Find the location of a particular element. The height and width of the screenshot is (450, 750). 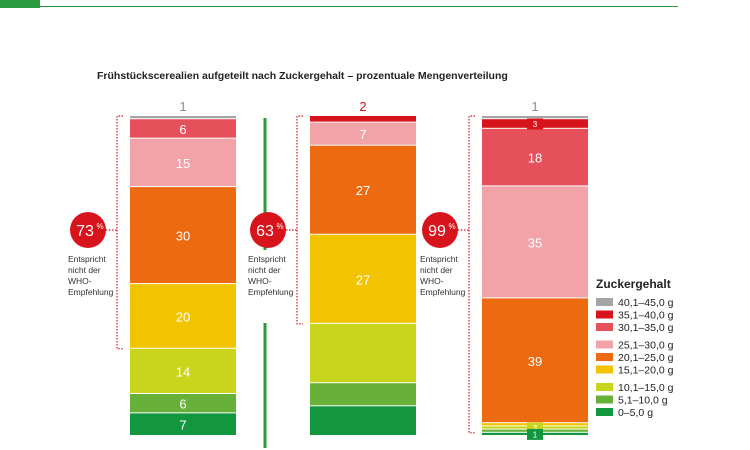

legend-label: 25,1–30,0 g is located at coordinates (646, 346).